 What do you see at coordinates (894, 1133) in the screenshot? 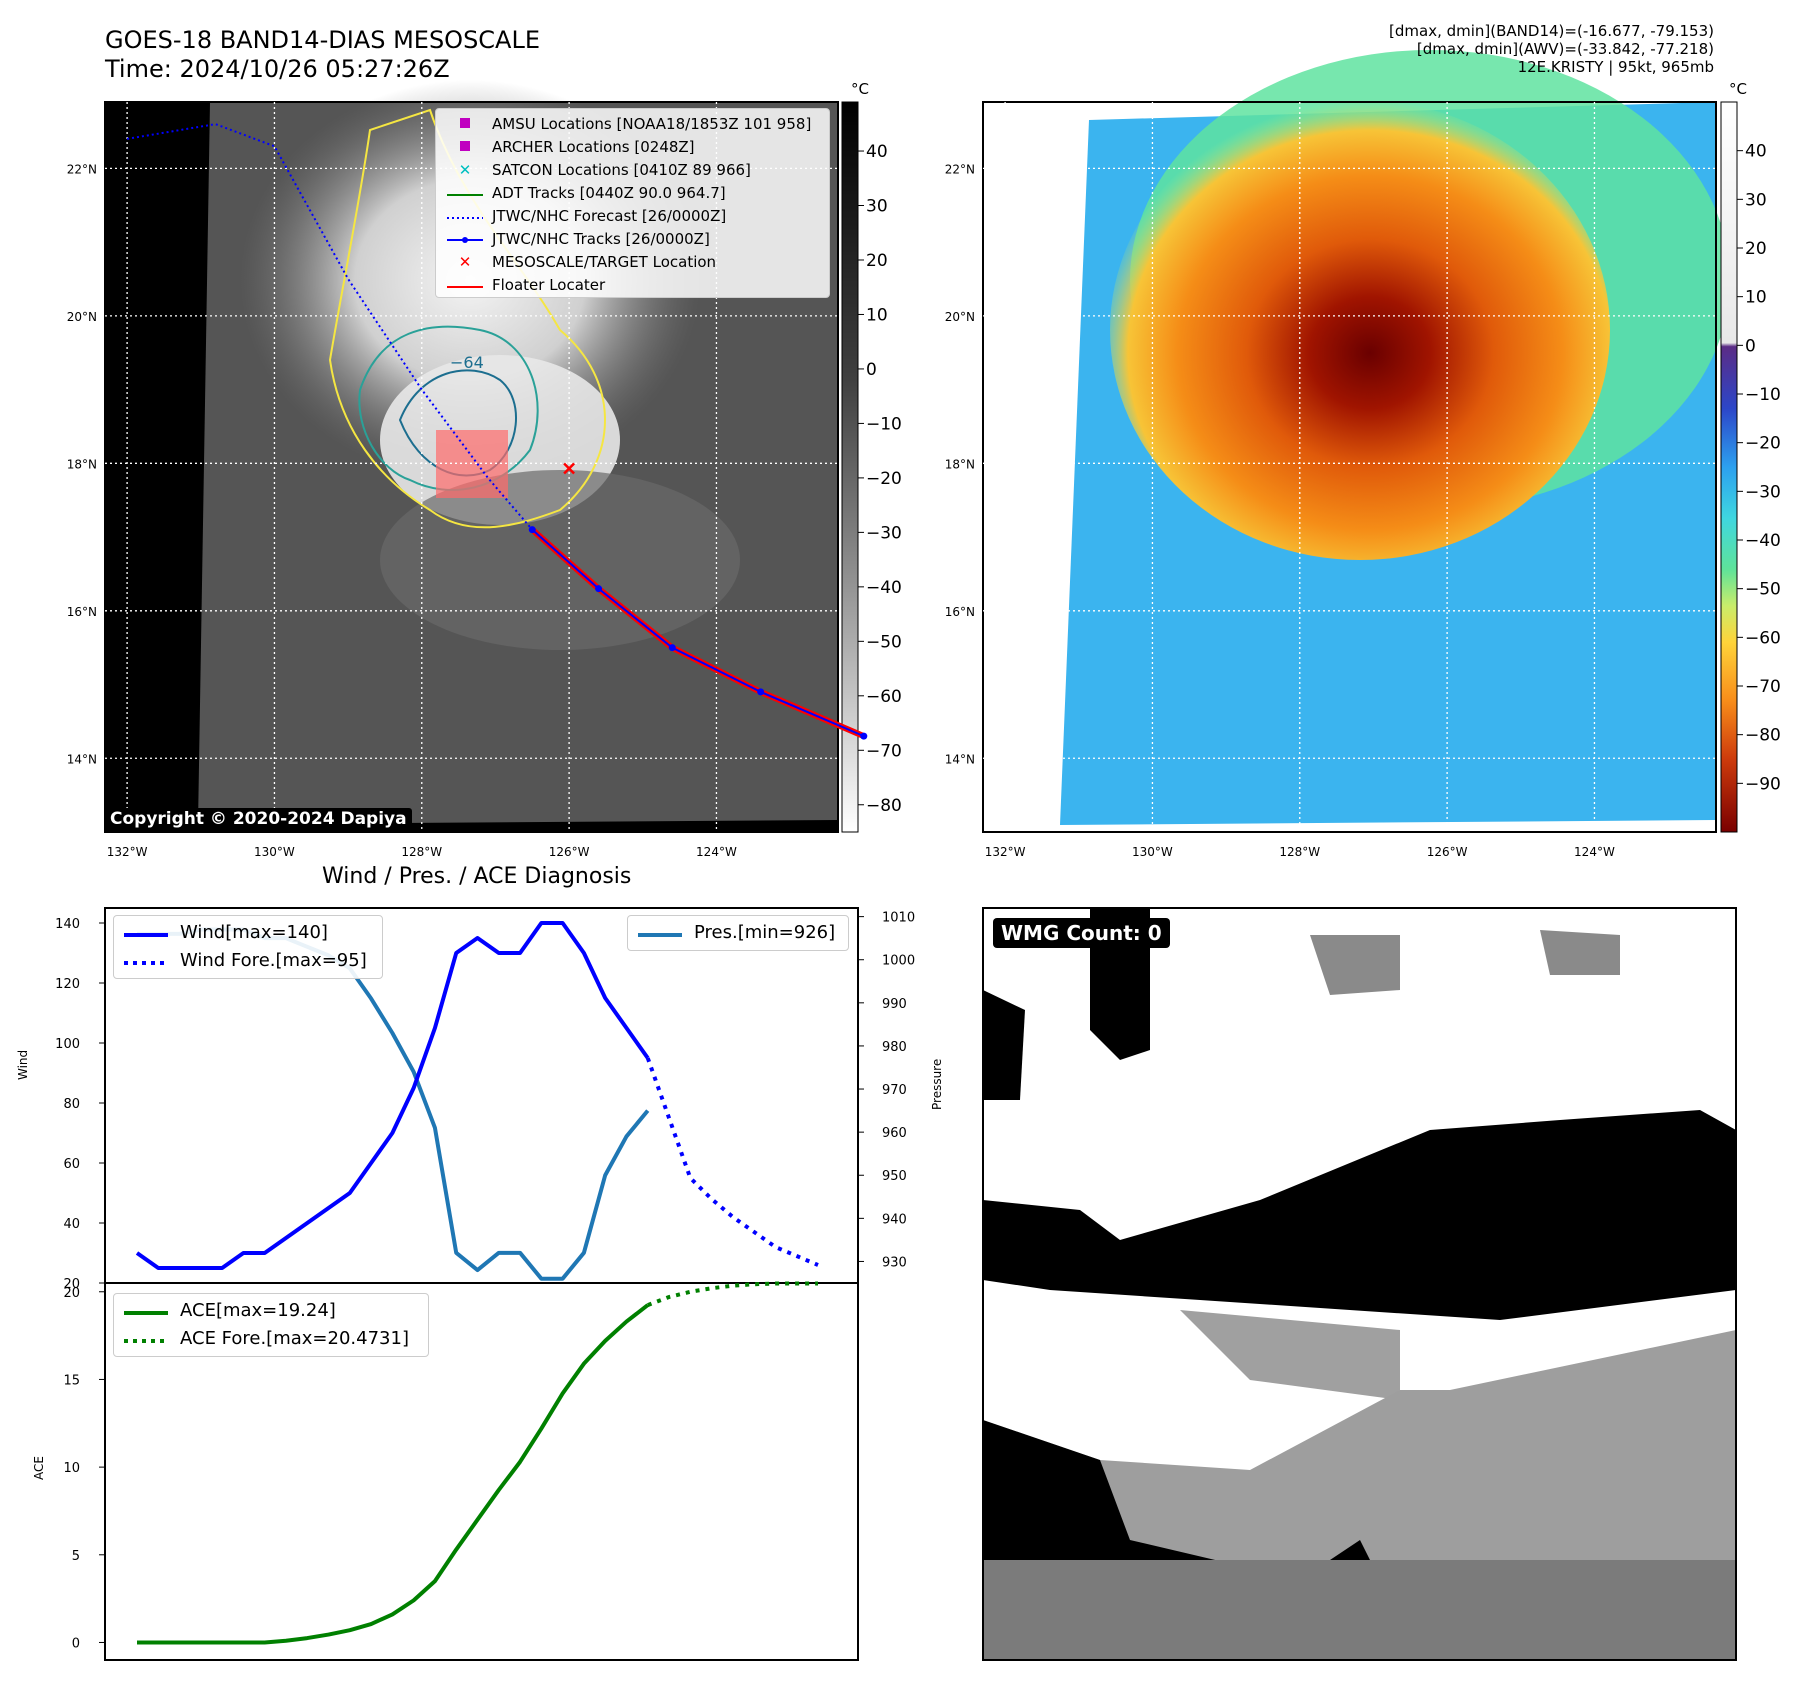
I see `pressure-tick-label: 960` at bounding box center [894, 1133].